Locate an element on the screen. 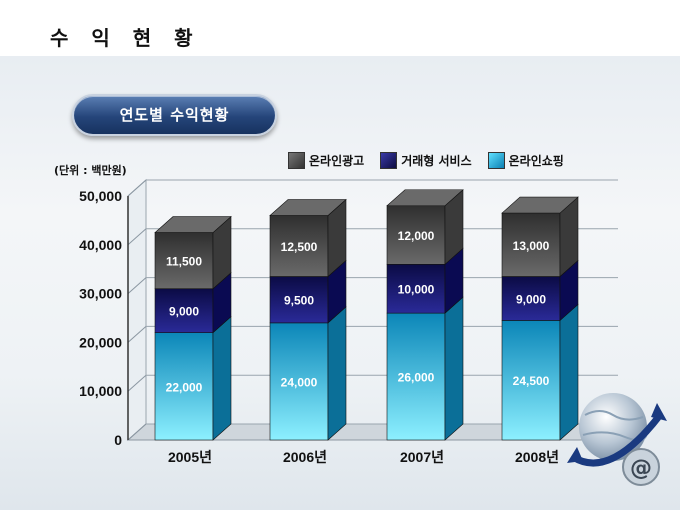  data-label: 11,500 is located at coordinates (184, 262).